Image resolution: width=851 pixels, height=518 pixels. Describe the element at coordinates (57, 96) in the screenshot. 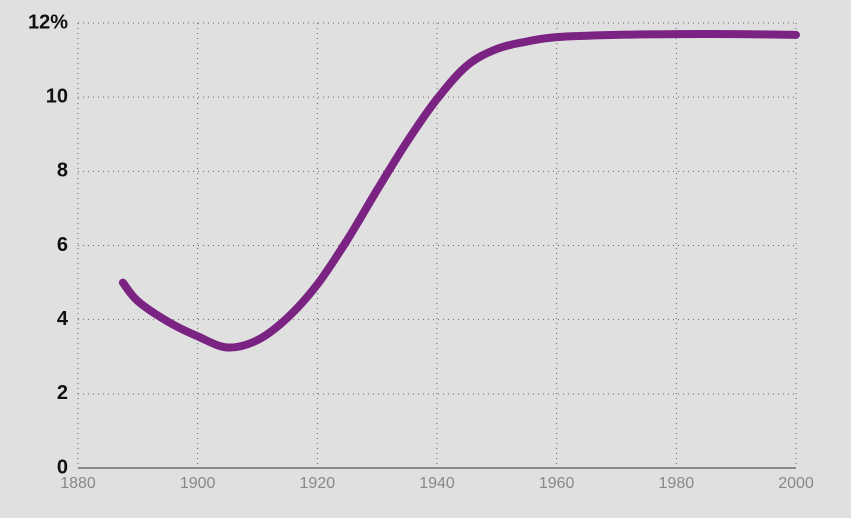

I see `y-tick-label: 10` at that location.